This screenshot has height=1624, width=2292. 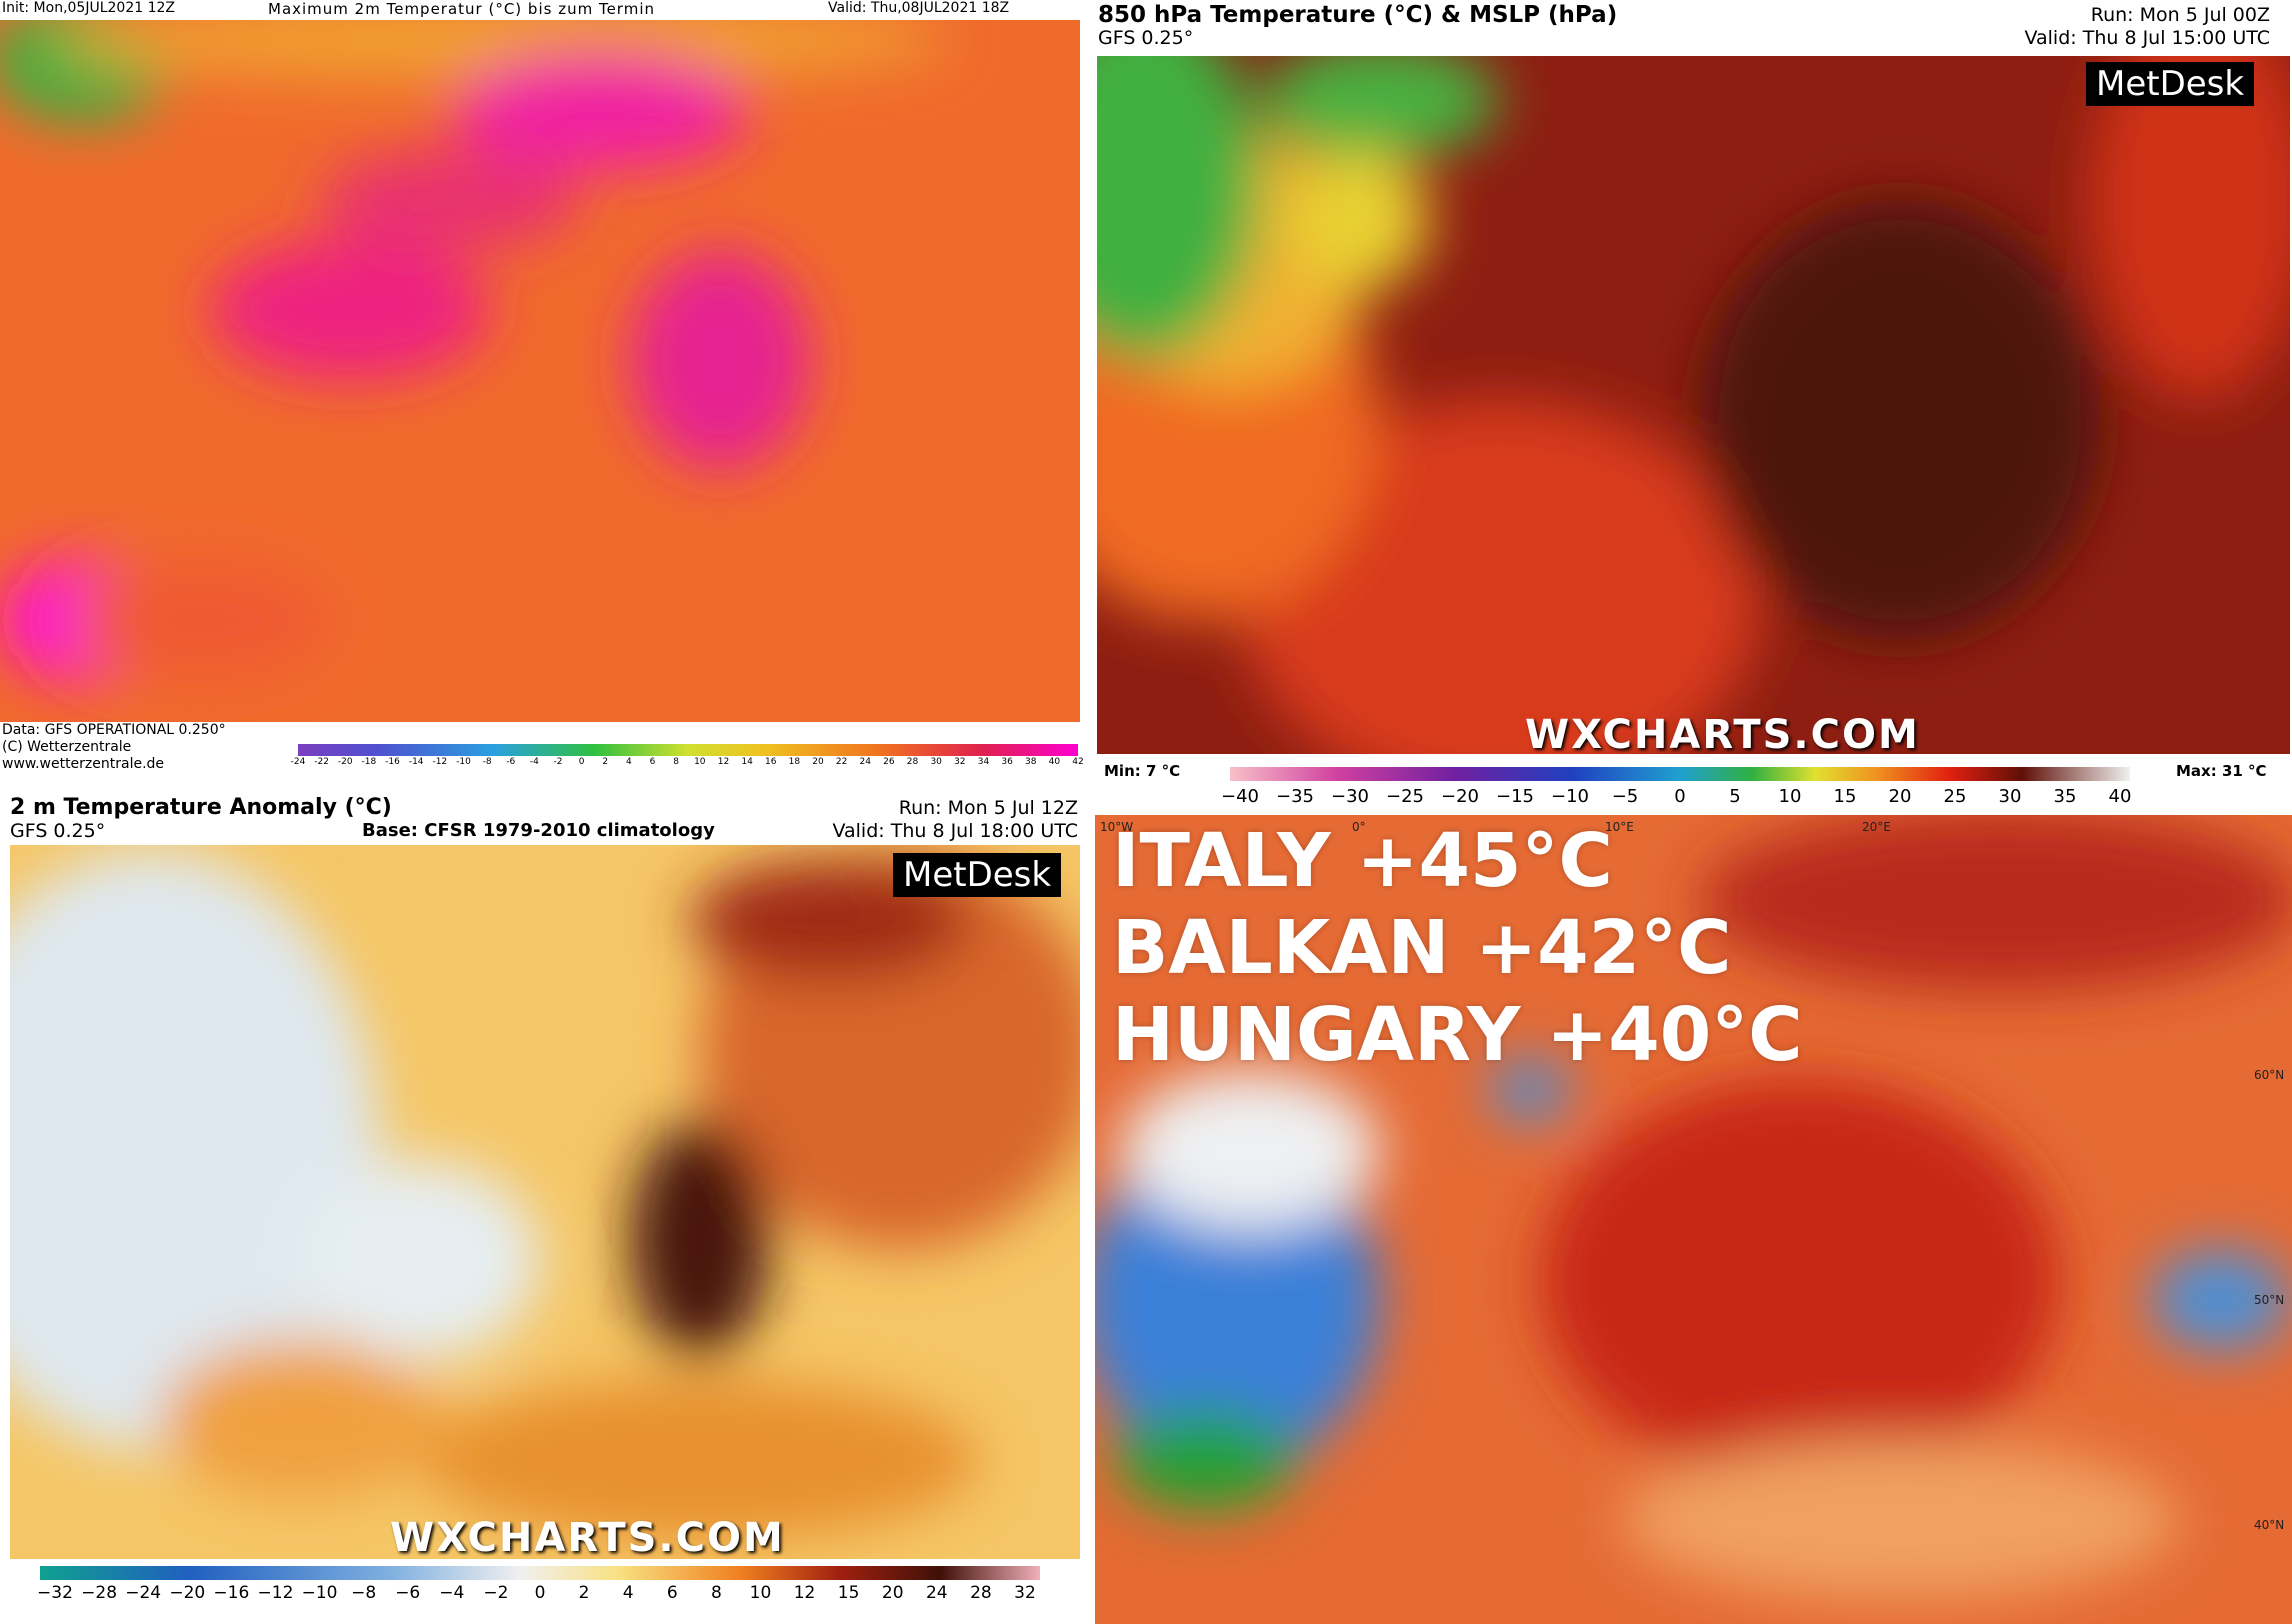 I want to click on map-label: 10°W, so click(x=1117, y=827).